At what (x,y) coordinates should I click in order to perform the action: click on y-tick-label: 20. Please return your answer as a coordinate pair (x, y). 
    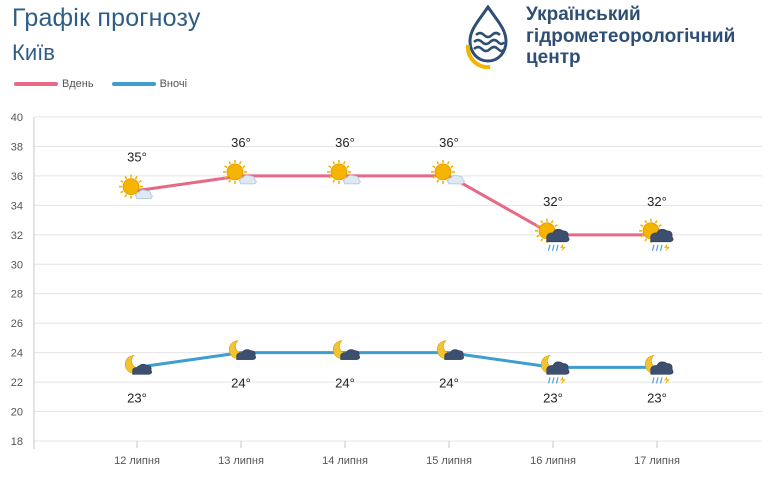
    Looking at the image, I should click on (17, 413).